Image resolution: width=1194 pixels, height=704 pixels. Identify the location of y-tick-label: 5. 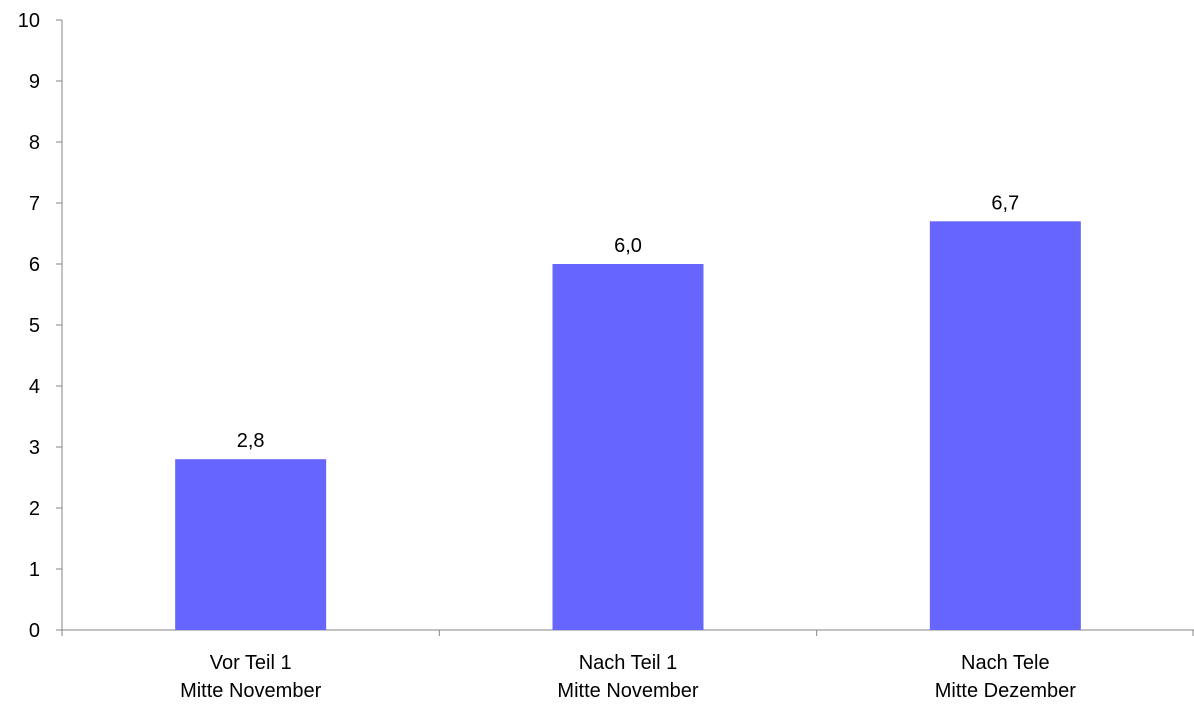
(34, 326).